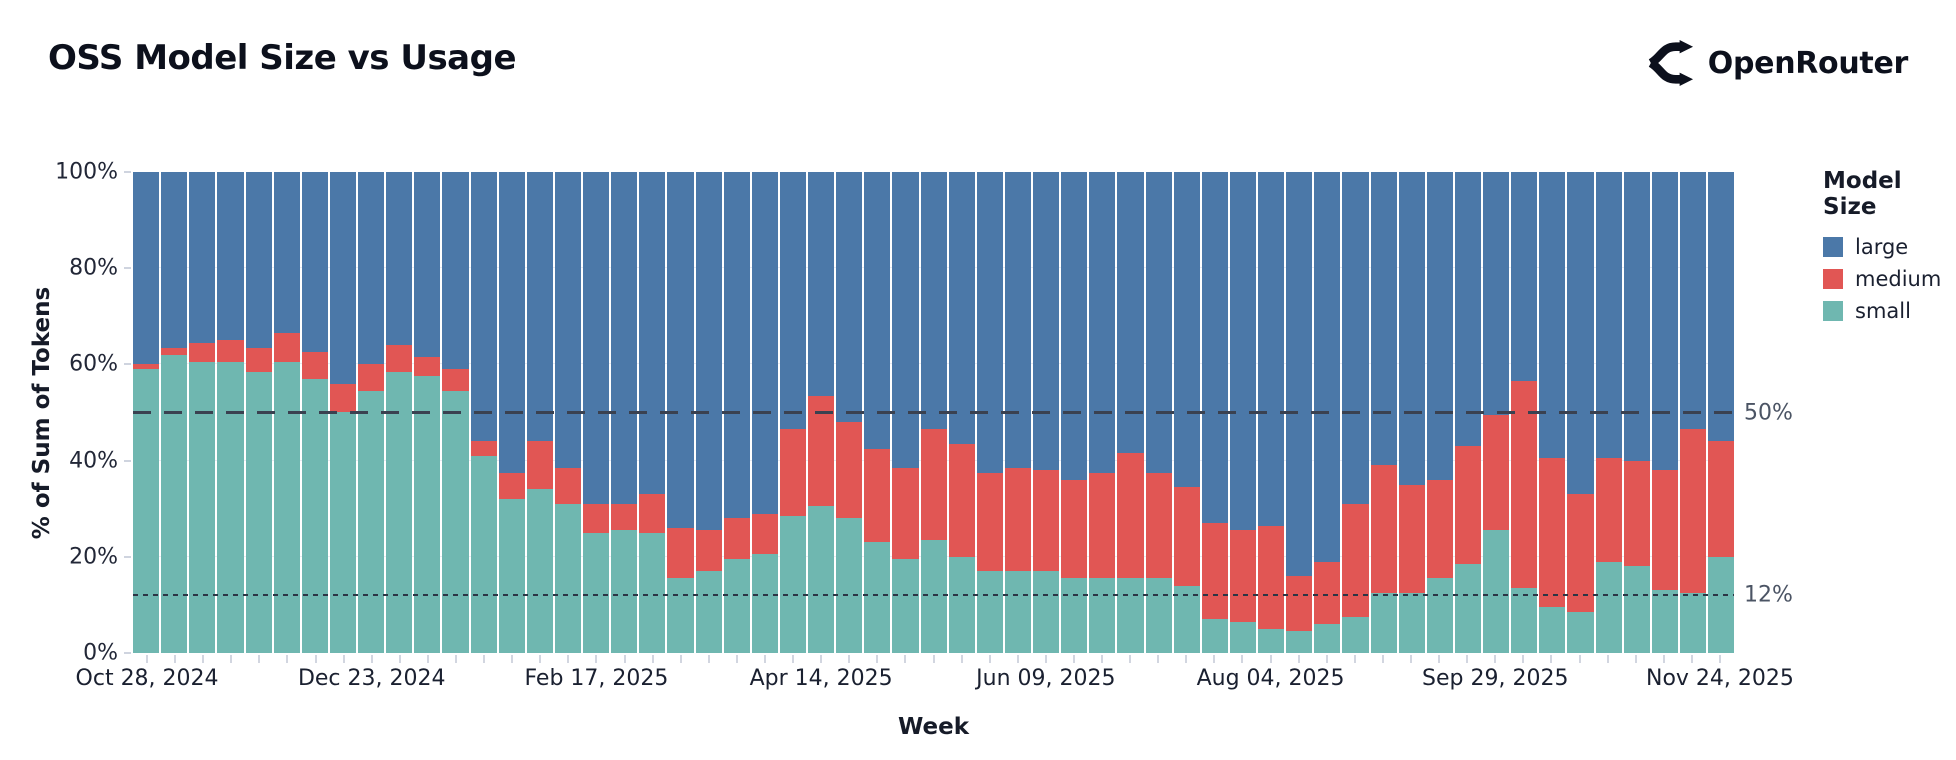 The width and height of the screenshot is (1956, 760). What do you see at coordinates (764, 412) in the screenshot?
I see `bar-week-Mar 31, 2025` at bounding box center [764, 412].